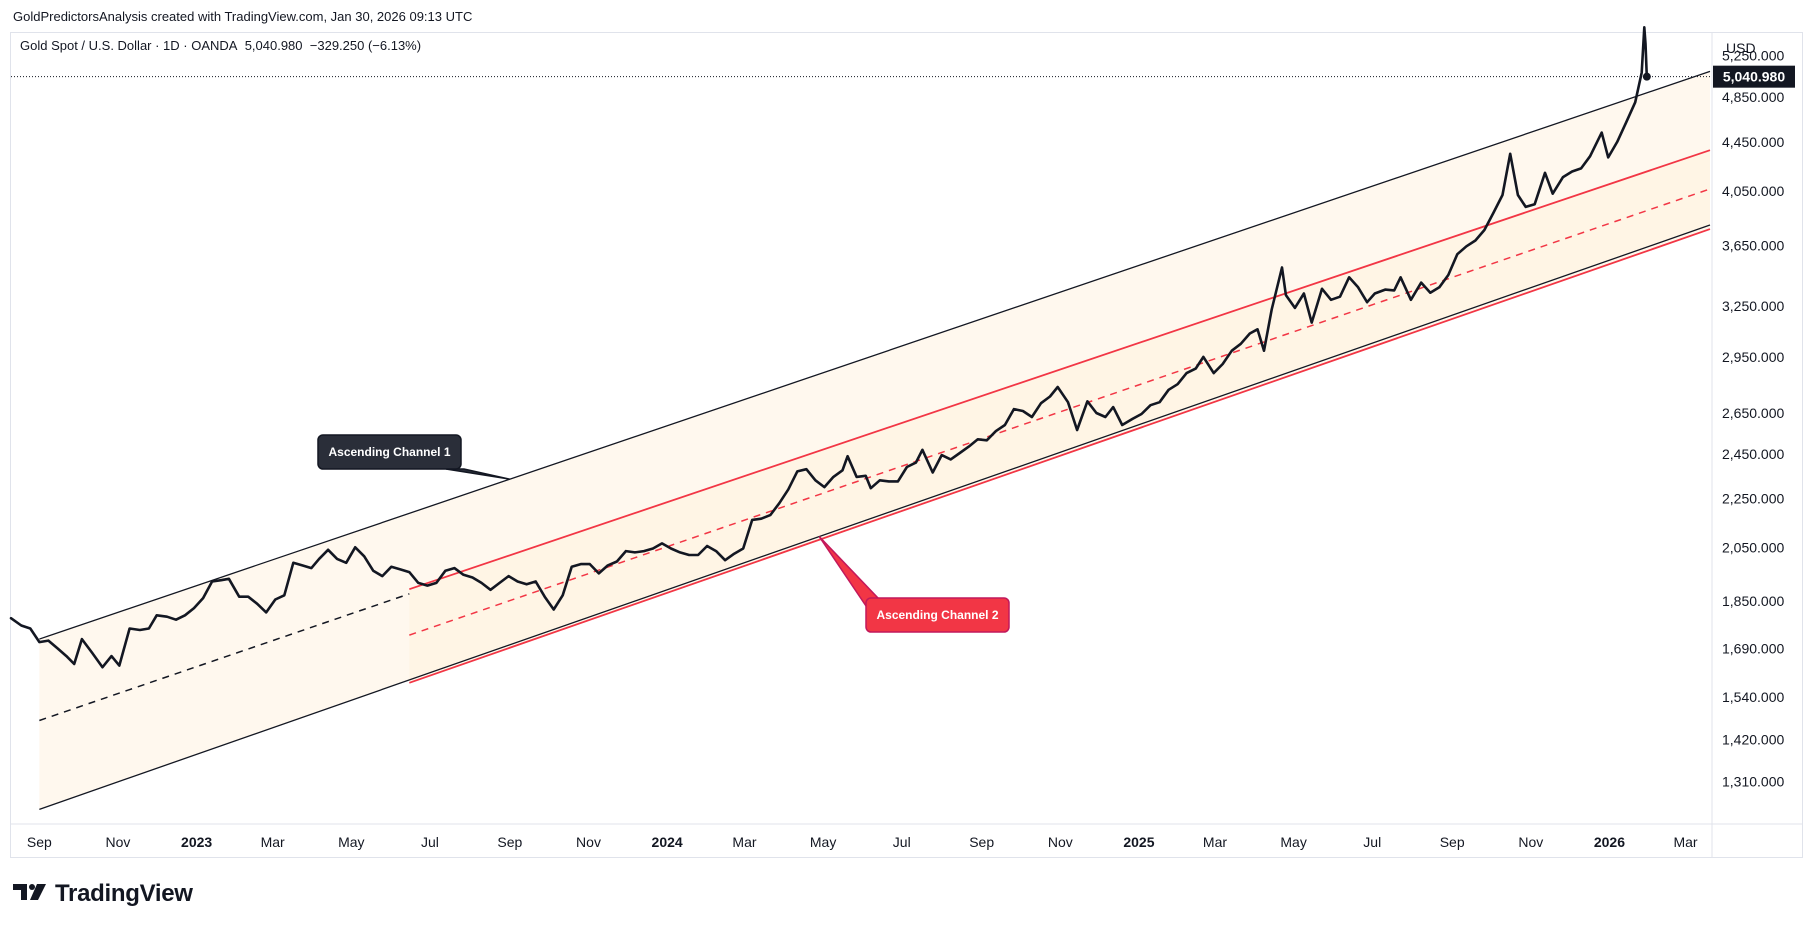 The image size is (1814, 928). Describe the element at coordinates (1753, 648) in the screenshot. I see `price-tick-label: 1,690.000` at that location.